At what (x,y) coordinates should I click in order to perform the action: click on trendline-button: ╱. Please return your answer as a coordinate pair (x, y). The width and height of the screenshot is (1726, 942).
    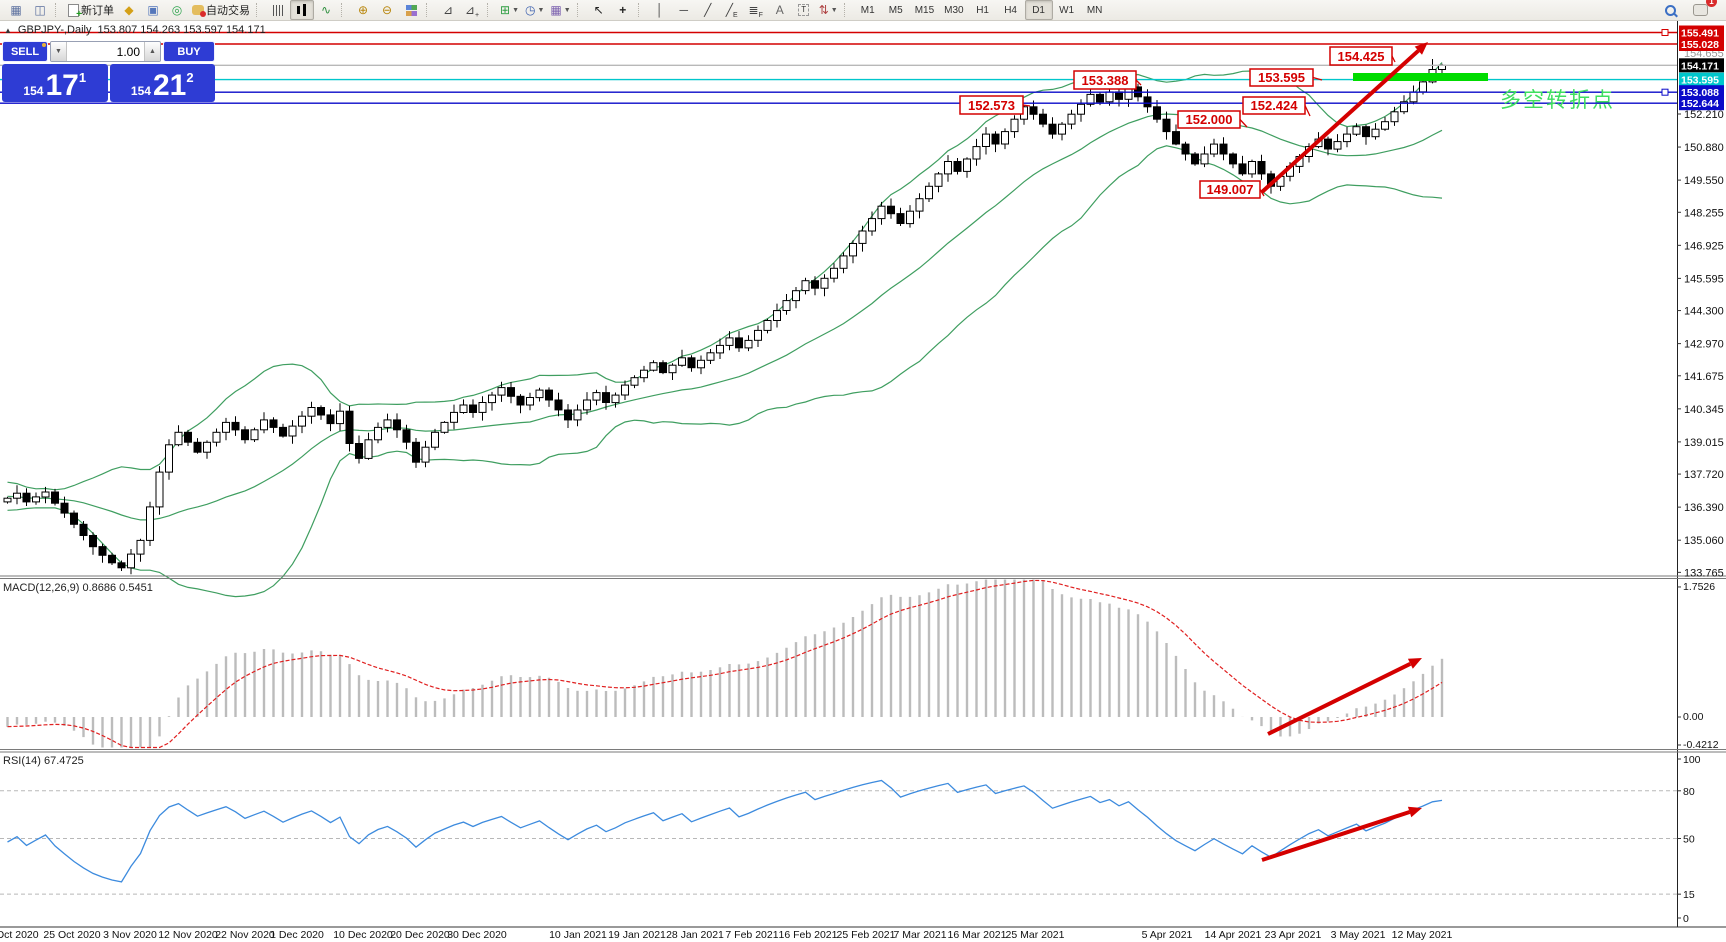
    Looking at the image, I should click on (708, 10).